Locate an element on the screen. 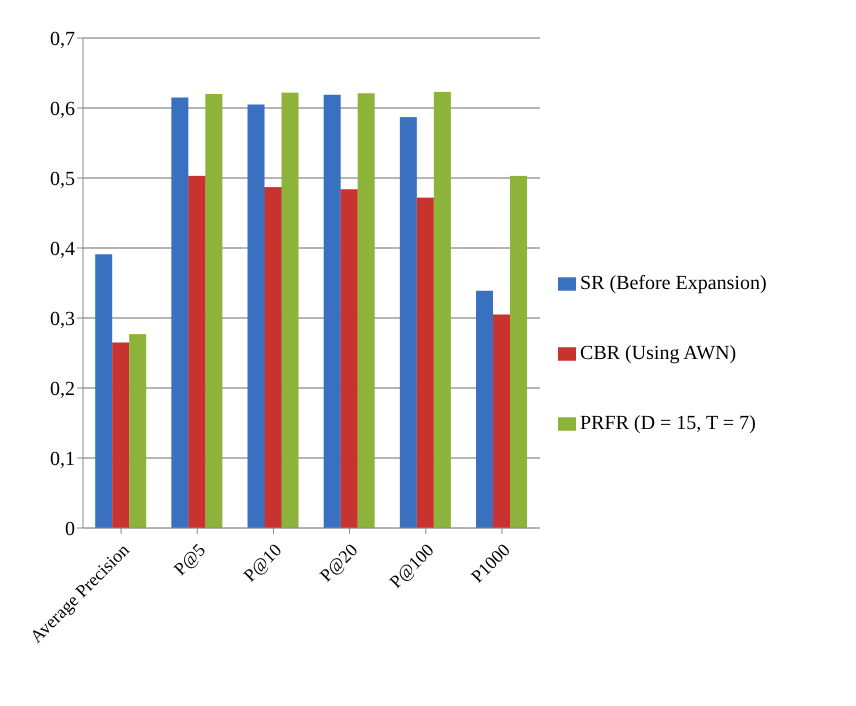 Image resolution: width=856 pixels, height=706 pixels. y-tick-label: 0 is located at coordinates (70, 529).